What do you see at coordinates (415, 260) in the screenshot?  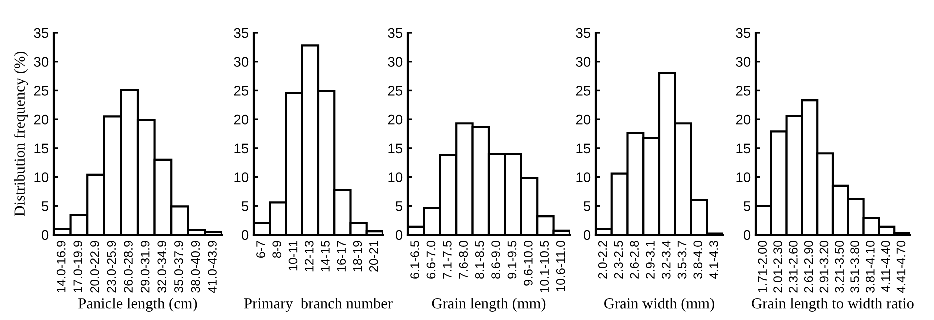 I see `x-tick-label: 6.1-6.5` at bounding box center [415, 260].